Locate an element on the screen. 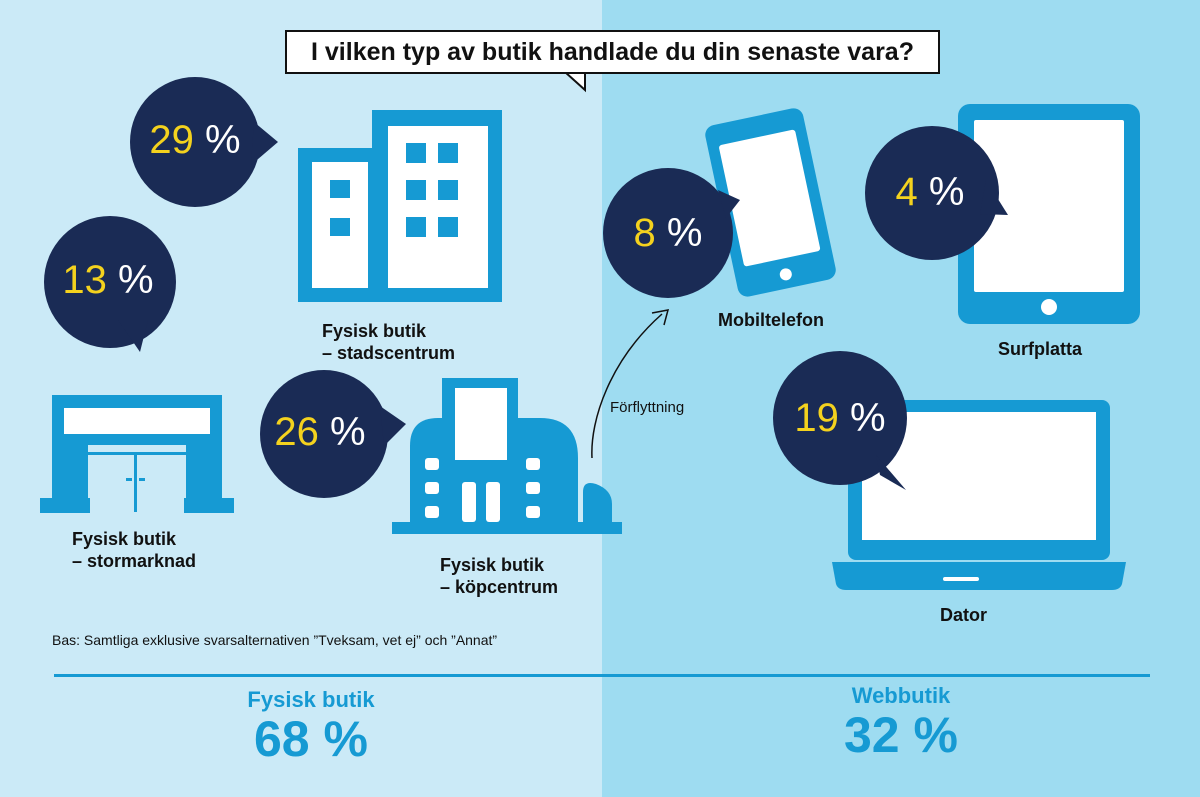 This screenshot has height=797, width=1200. title-bubble-tail is located at coordinates (574, 82).